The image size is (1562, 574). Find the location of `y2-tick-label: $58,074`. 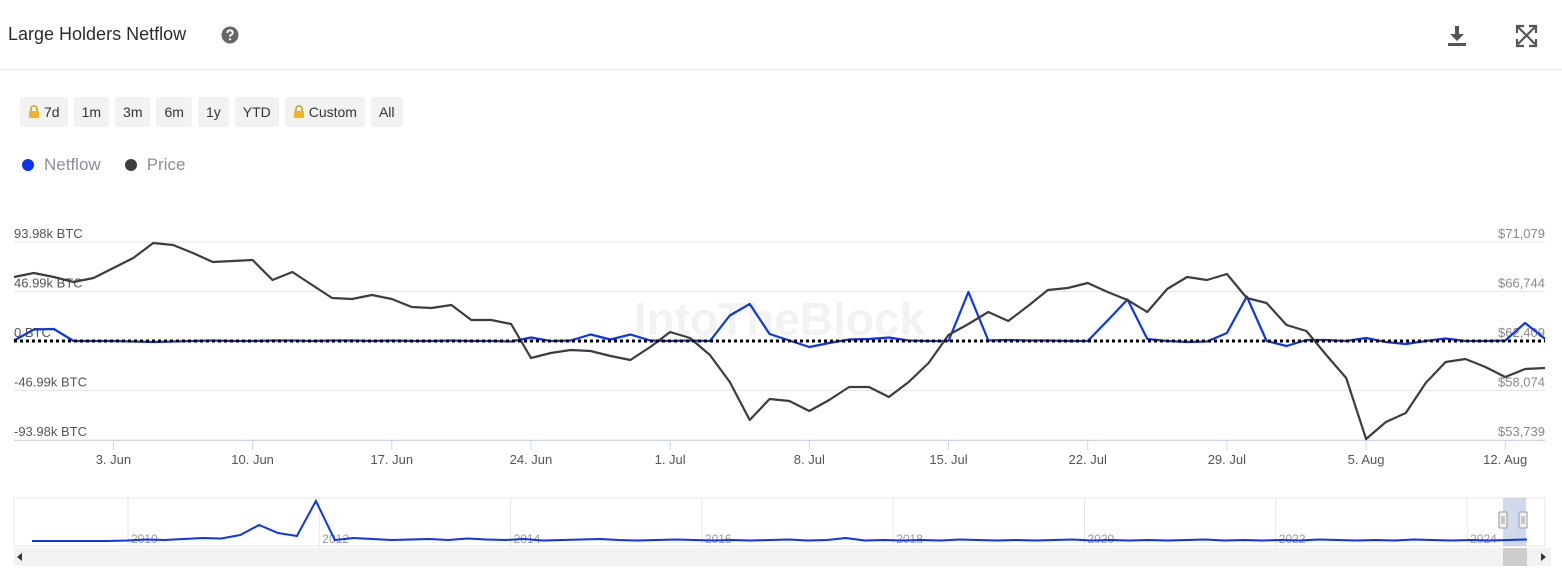

y2-tick-label: $58,074 is located at coordinates (1521, 382).